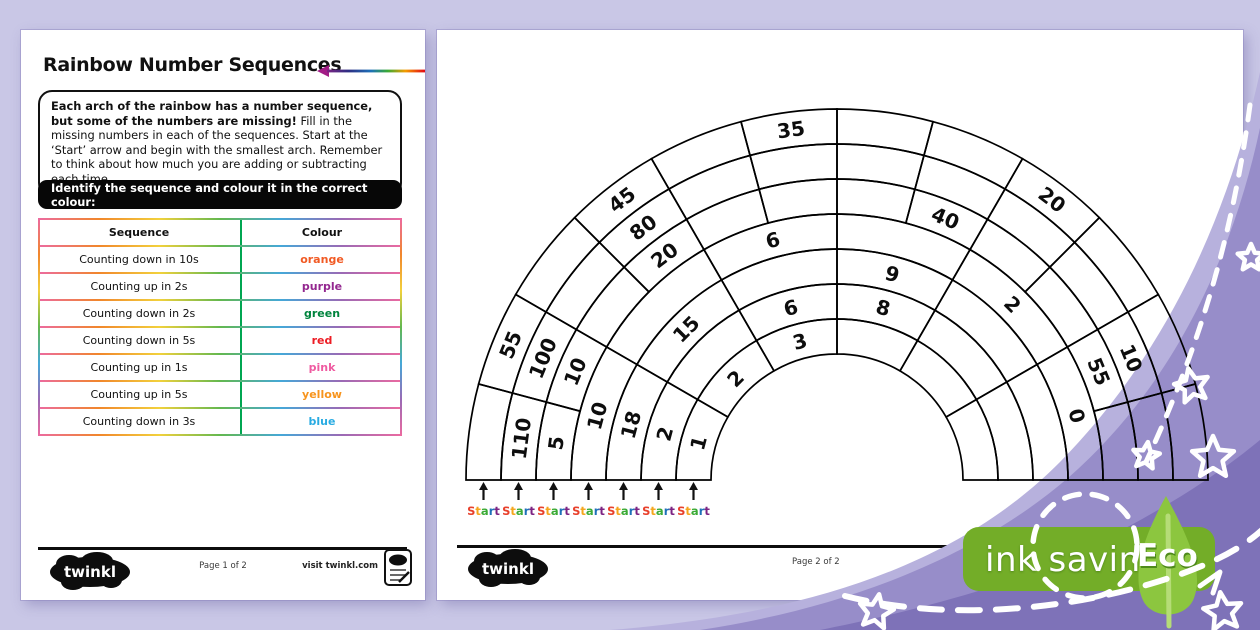 This screenshot has height=630, width=1260. What do you see at coordinates (322, 259) in the screenshot?
I see `colour-cell: orange` at bounding box center [322, 259].